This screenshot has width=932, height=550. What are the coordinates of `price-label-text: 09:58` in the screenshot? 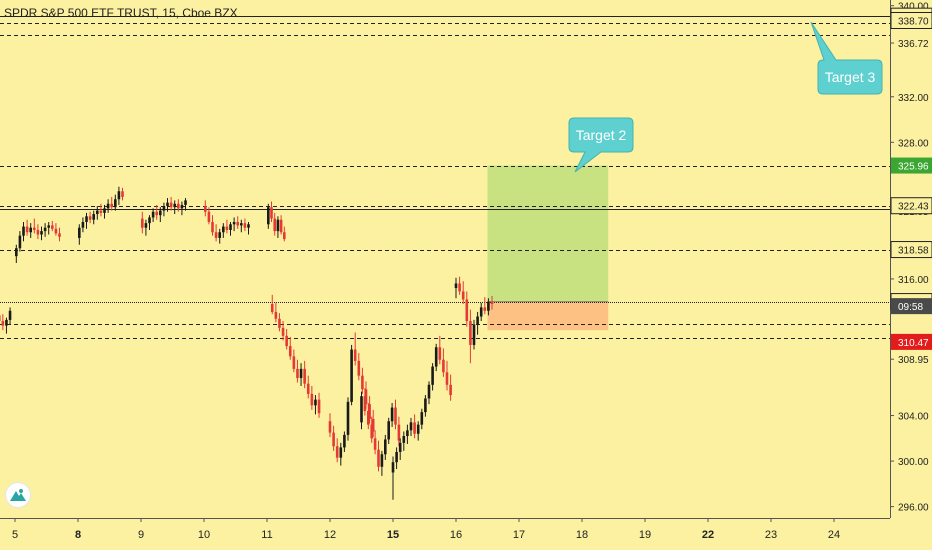 It's located at (910, 307).